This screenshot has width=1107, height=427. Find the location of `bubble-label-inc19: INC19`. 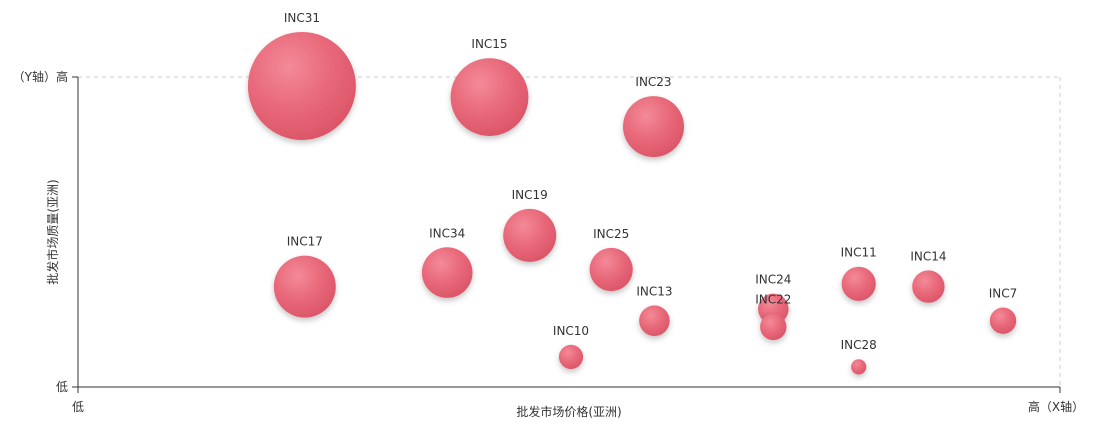

bubble-label-inc19: INC19 is located at coordinates (530, 195).